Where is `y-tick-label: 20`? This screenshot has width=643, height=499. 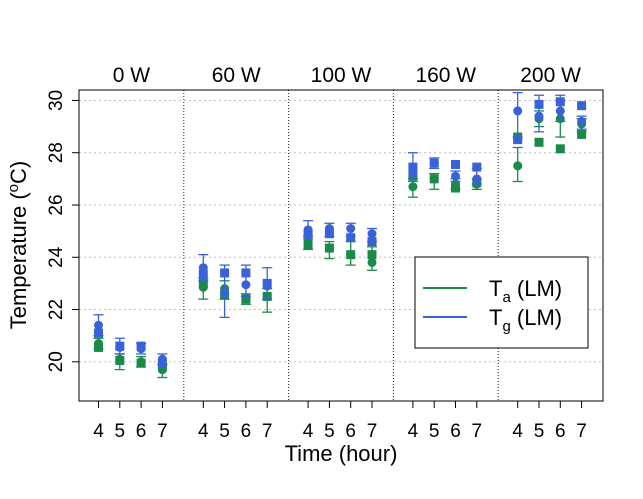
y-tick-label: 20 is located at coordinates (56, 361).